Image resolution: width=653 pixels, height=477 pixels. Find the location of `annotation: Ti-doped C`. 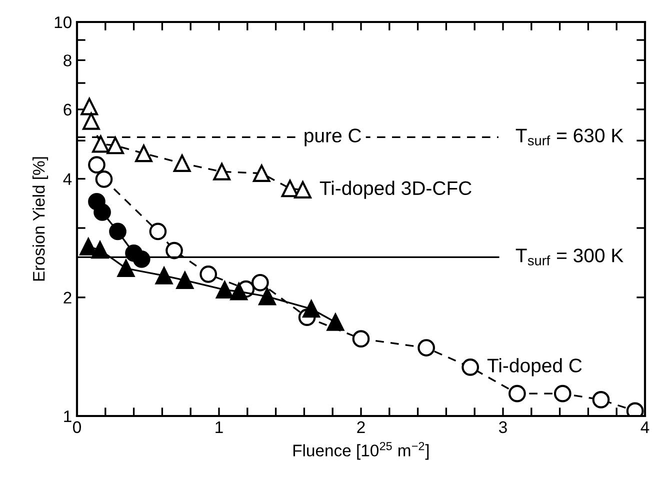

annotation: Ti-doped C is located at coordinates (534, 367).